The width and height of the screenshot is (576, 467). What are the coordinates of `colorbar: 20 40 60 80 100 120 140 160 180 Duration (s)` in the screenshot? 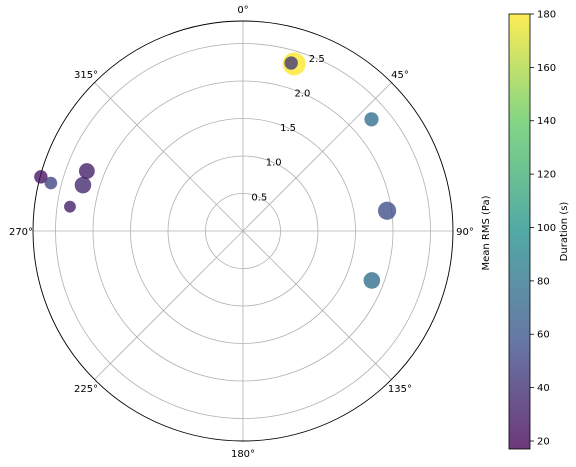 It's located at (539, 230).